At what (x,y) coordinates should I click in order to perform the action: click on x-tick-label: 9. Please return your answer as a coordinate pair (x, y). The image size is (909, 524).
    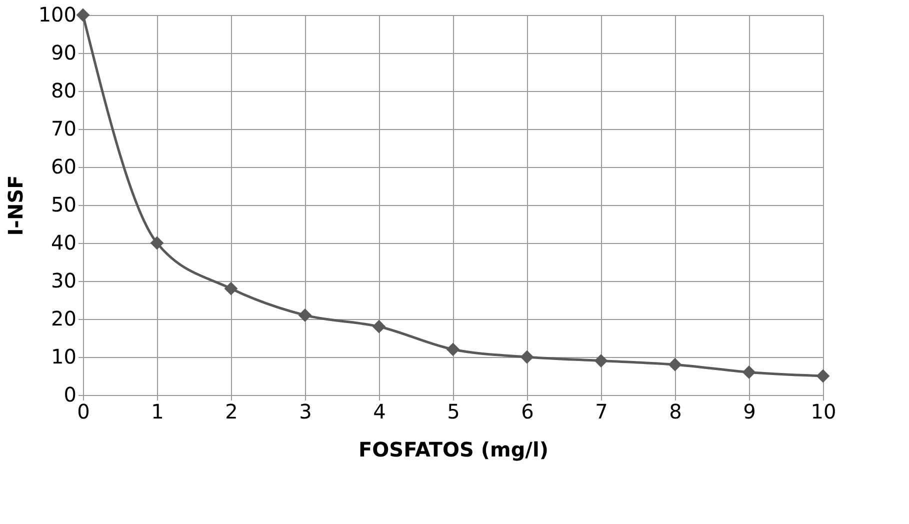
    Looking at the image, I should click on (749, 412).